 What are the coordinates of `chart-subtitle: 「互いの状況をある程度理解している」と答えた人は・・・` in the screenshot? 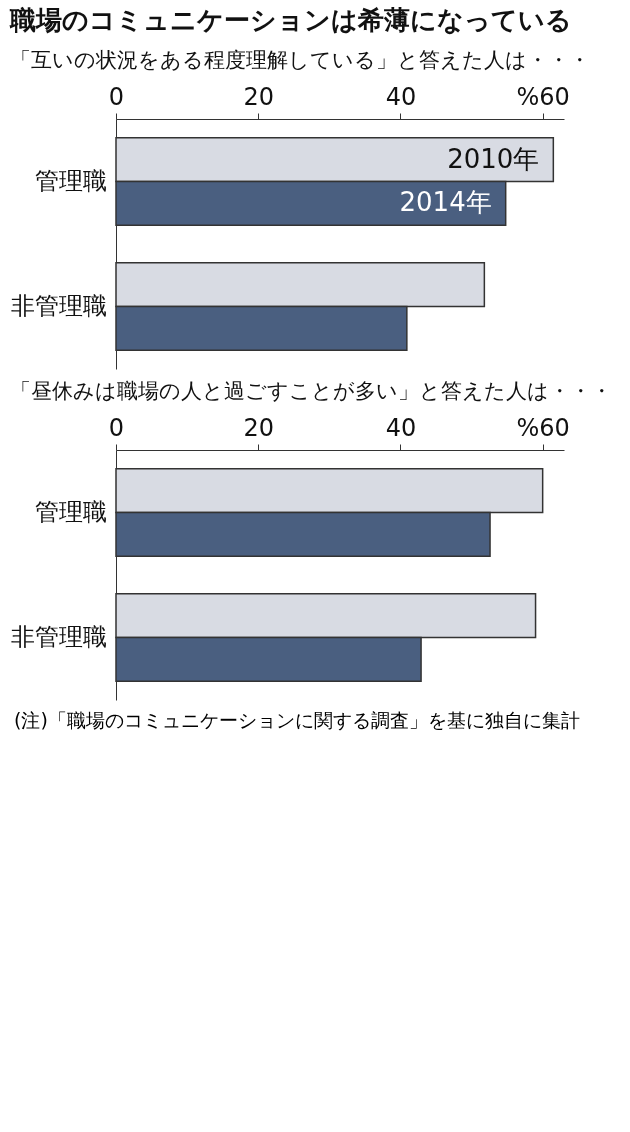 It's located at (300, 60).